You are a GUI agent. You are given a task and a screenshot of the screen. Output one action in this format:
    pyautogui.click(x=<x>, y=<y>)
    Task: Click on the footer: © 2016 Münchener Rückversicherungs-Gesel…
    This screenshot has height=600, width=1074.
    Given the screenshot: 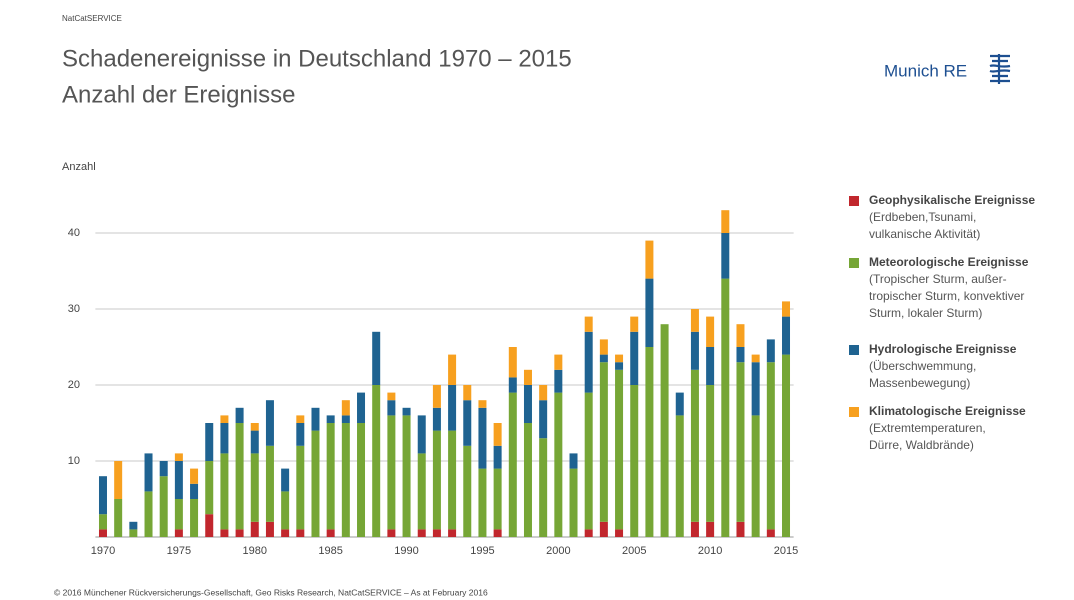 What is the action you would take?
    pyautogui.click(x=271, y=592)
    